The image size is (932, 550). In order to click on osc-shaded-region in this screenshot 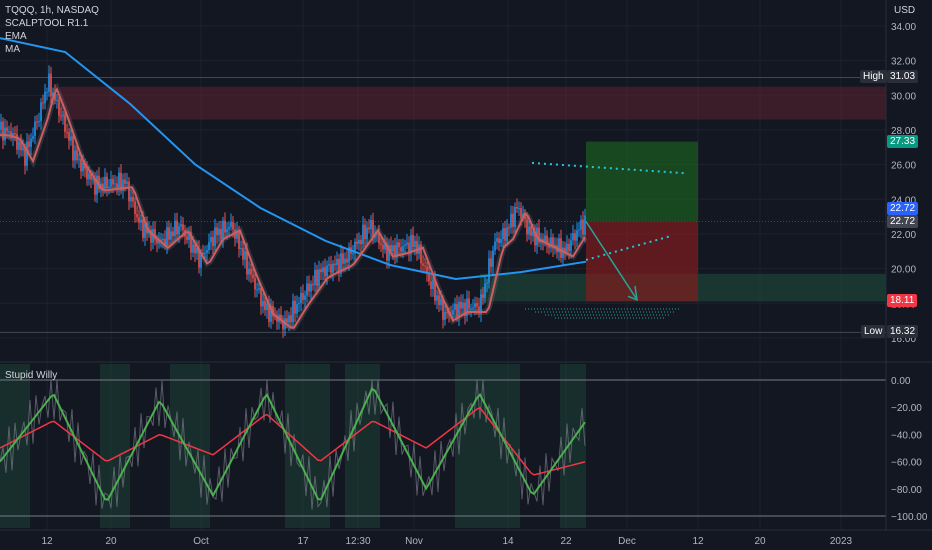, I will do `click(115, 446)`.